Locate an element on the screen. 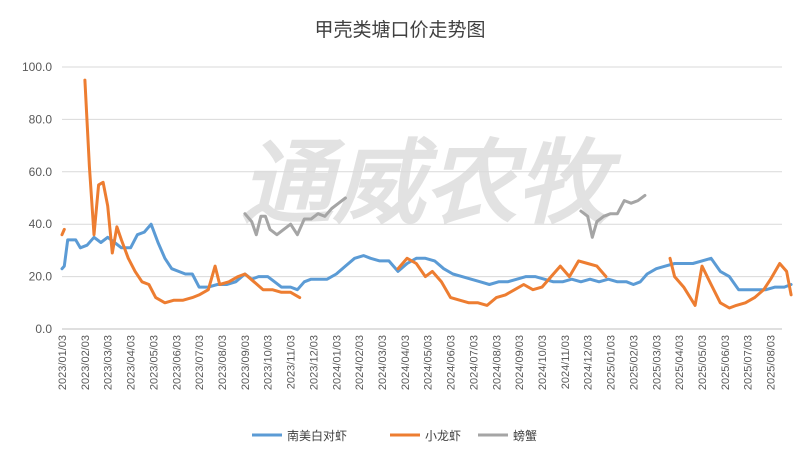 Image resolution: width=800 pixels, height=464 pixels. legend-item: 南美白对虾 is located at coordinates (299, 435).